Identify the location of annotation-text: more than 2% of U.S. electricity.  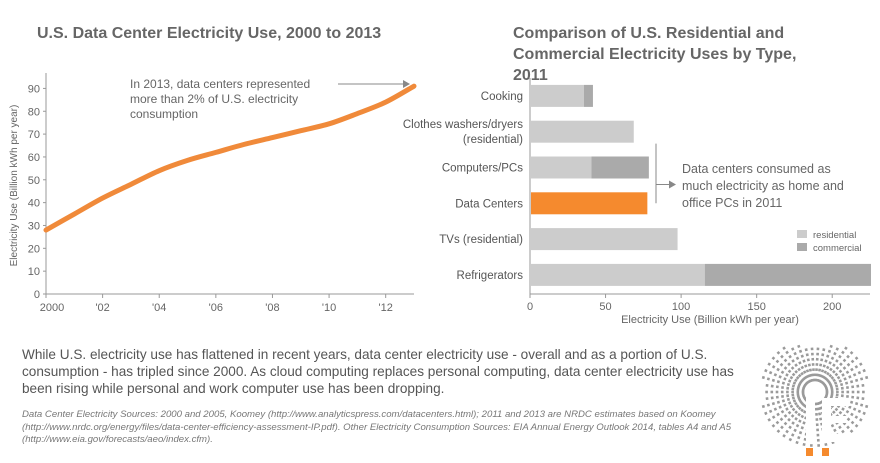
(214, 99).